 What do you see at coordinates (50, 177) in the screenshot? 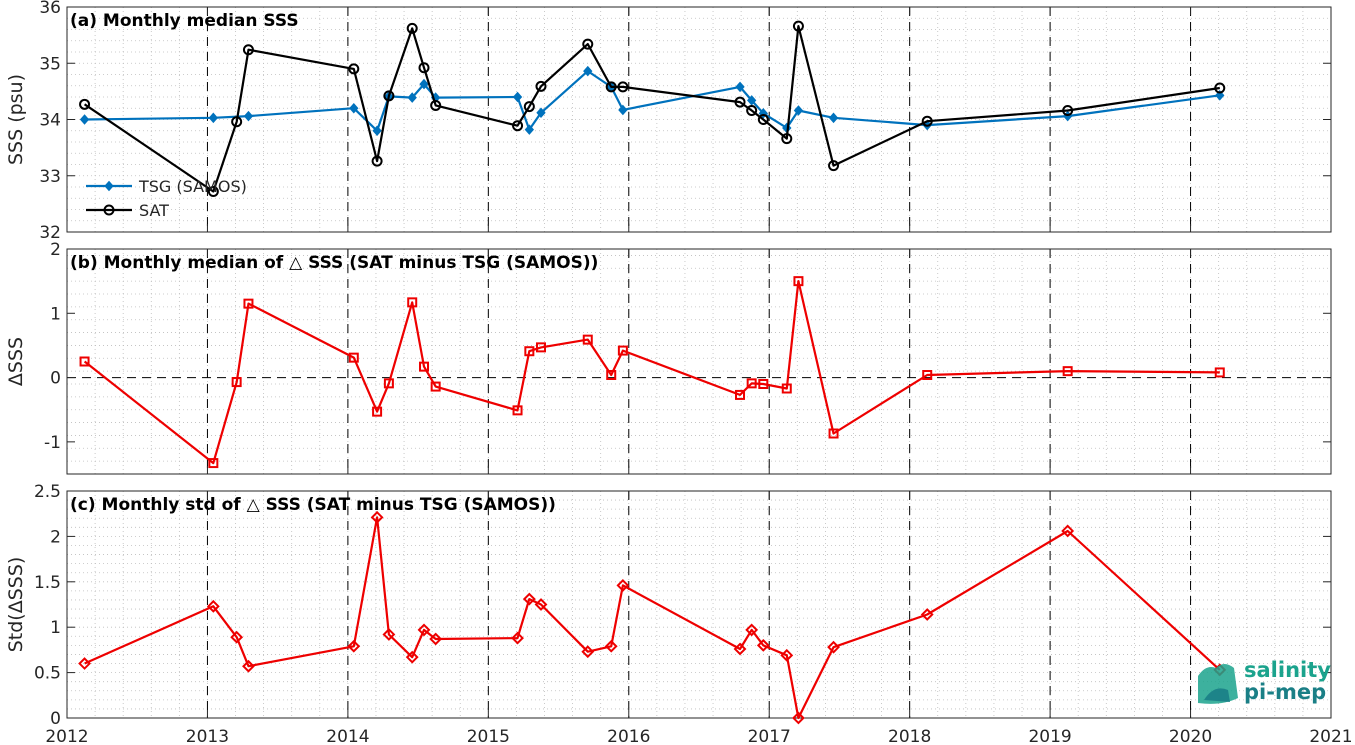
I see `y-tick-label: 33` at bounding box center [50, 177].